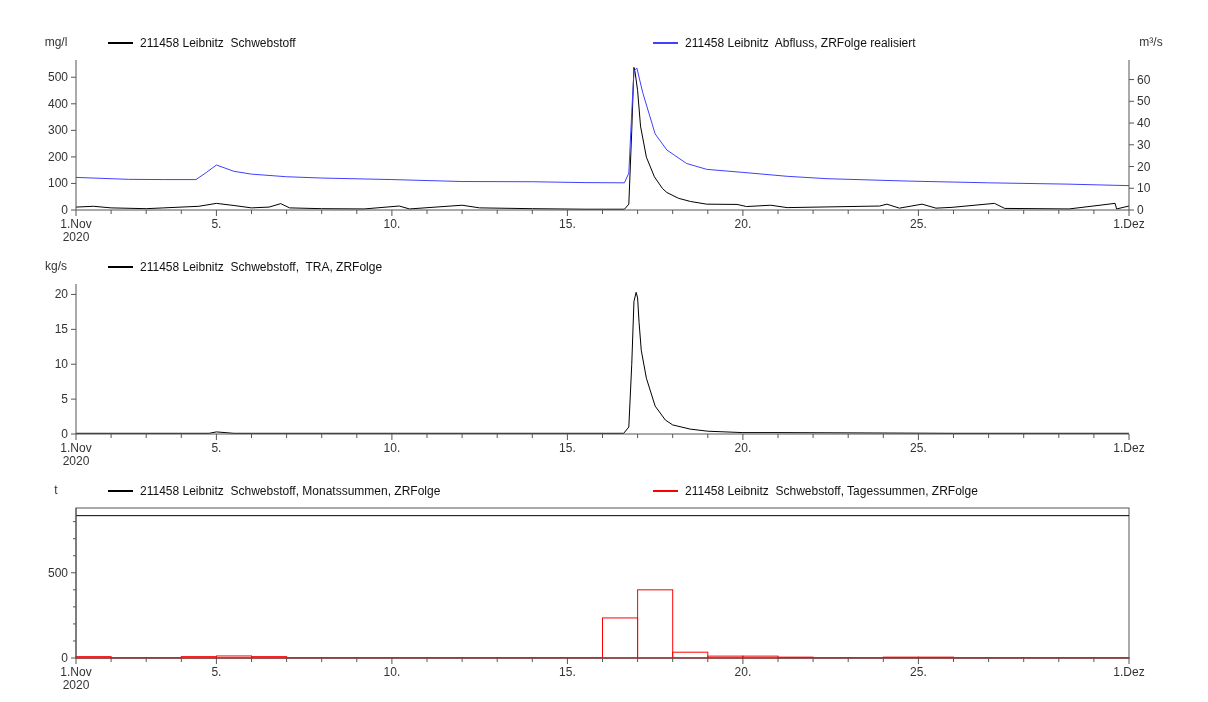  What do you see at coordinates (61, 364) in the screenshot?
I see `y-tick-label: 10` at bounding box center [61, 364].